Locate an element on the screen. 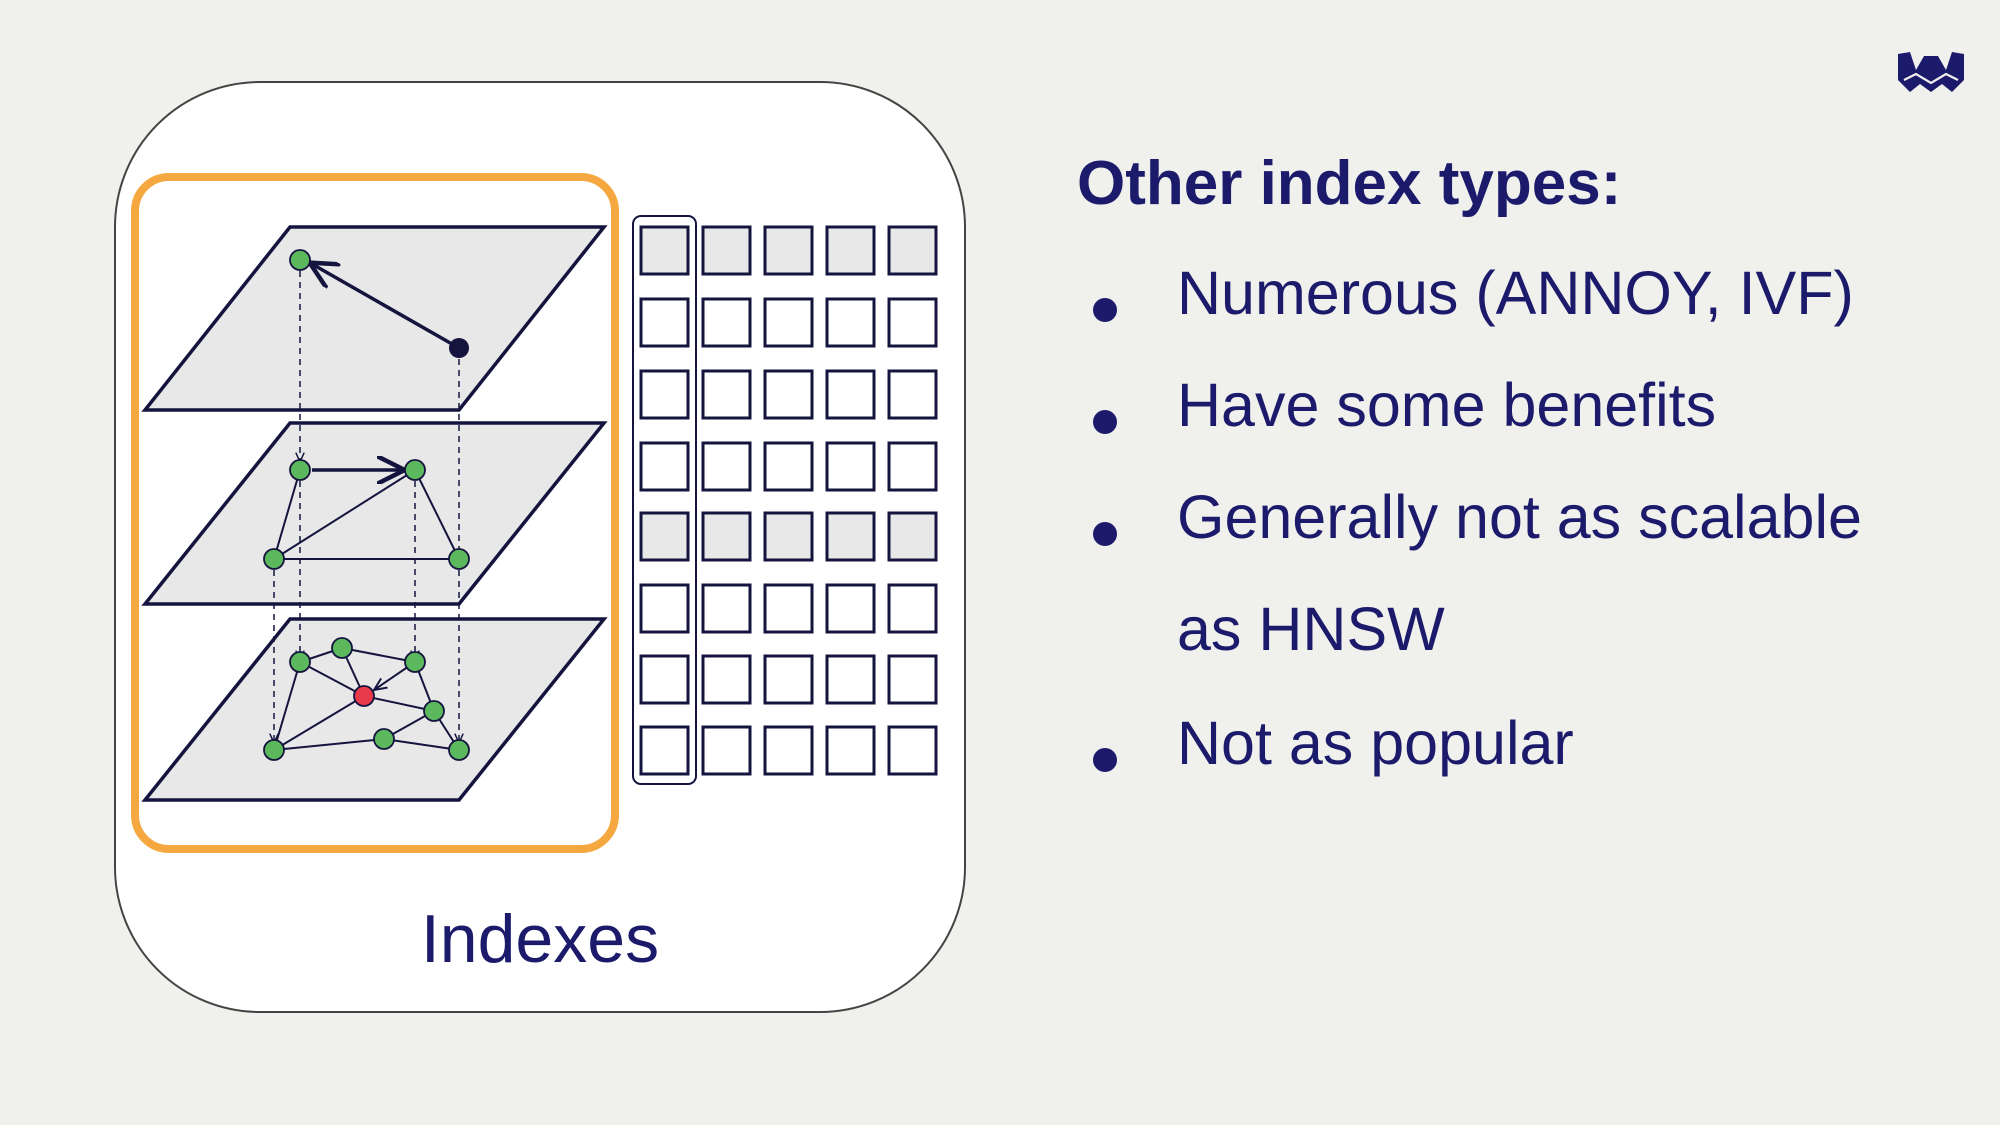  bottom-layer-nodes is located at coordinates (366, 699).